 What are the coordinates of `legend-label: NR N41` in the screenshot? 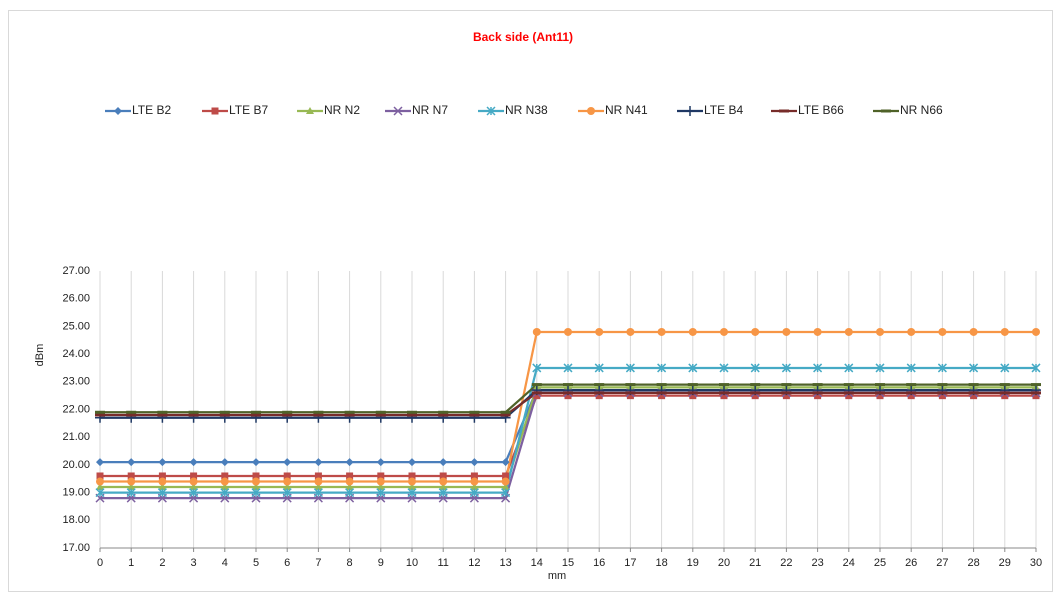 It's located at (626, 110).